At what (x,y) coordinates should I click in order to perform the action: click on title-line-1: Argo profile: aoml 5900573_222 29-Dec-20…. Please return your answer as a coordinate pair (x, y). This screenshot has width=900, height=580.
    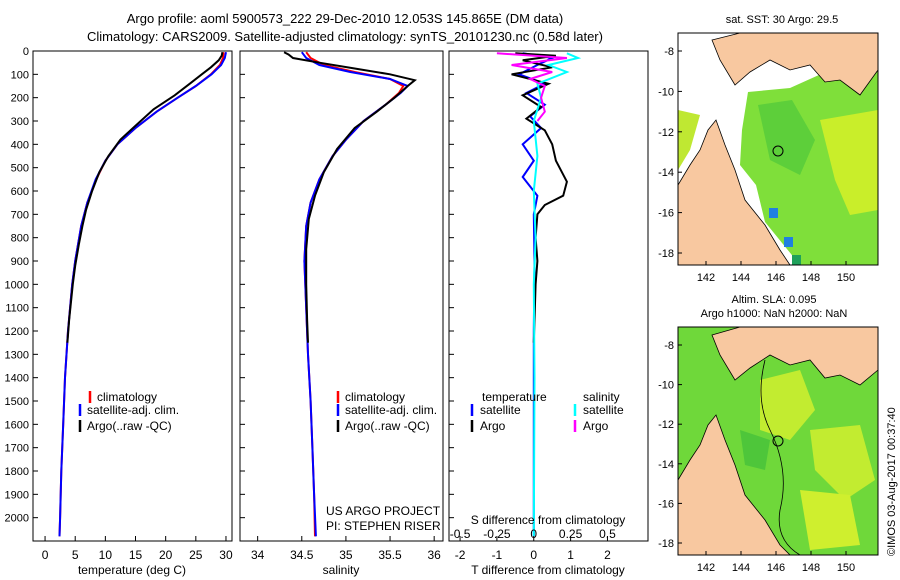
    Looking at the image, I should click on (345, 18).